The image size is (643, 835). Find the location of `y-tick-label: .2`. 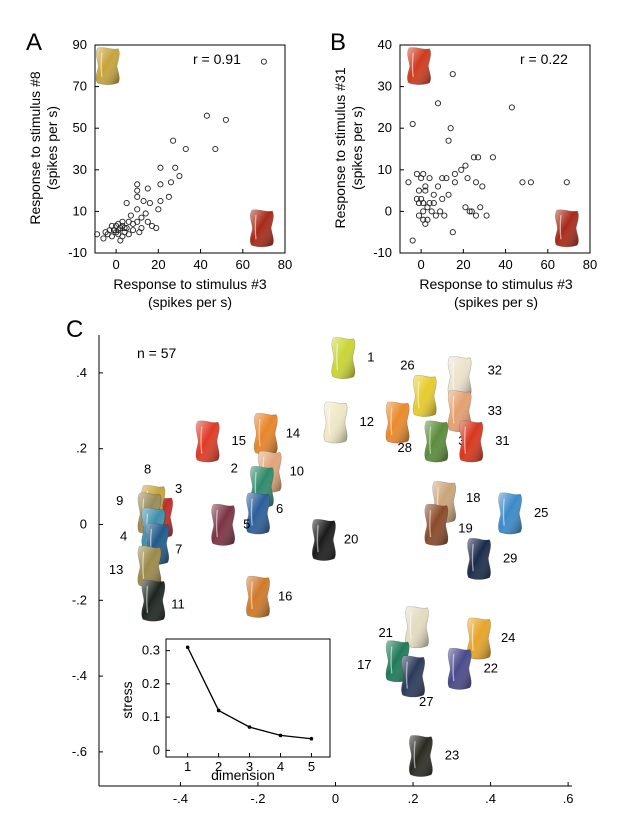

y-tick-label: .2 is located at coordinates (81, 448).